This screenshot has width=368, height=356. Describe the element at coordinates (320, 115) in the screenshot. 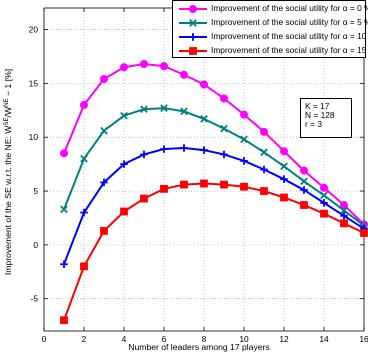

I see `param-n: N = 128` at that location.